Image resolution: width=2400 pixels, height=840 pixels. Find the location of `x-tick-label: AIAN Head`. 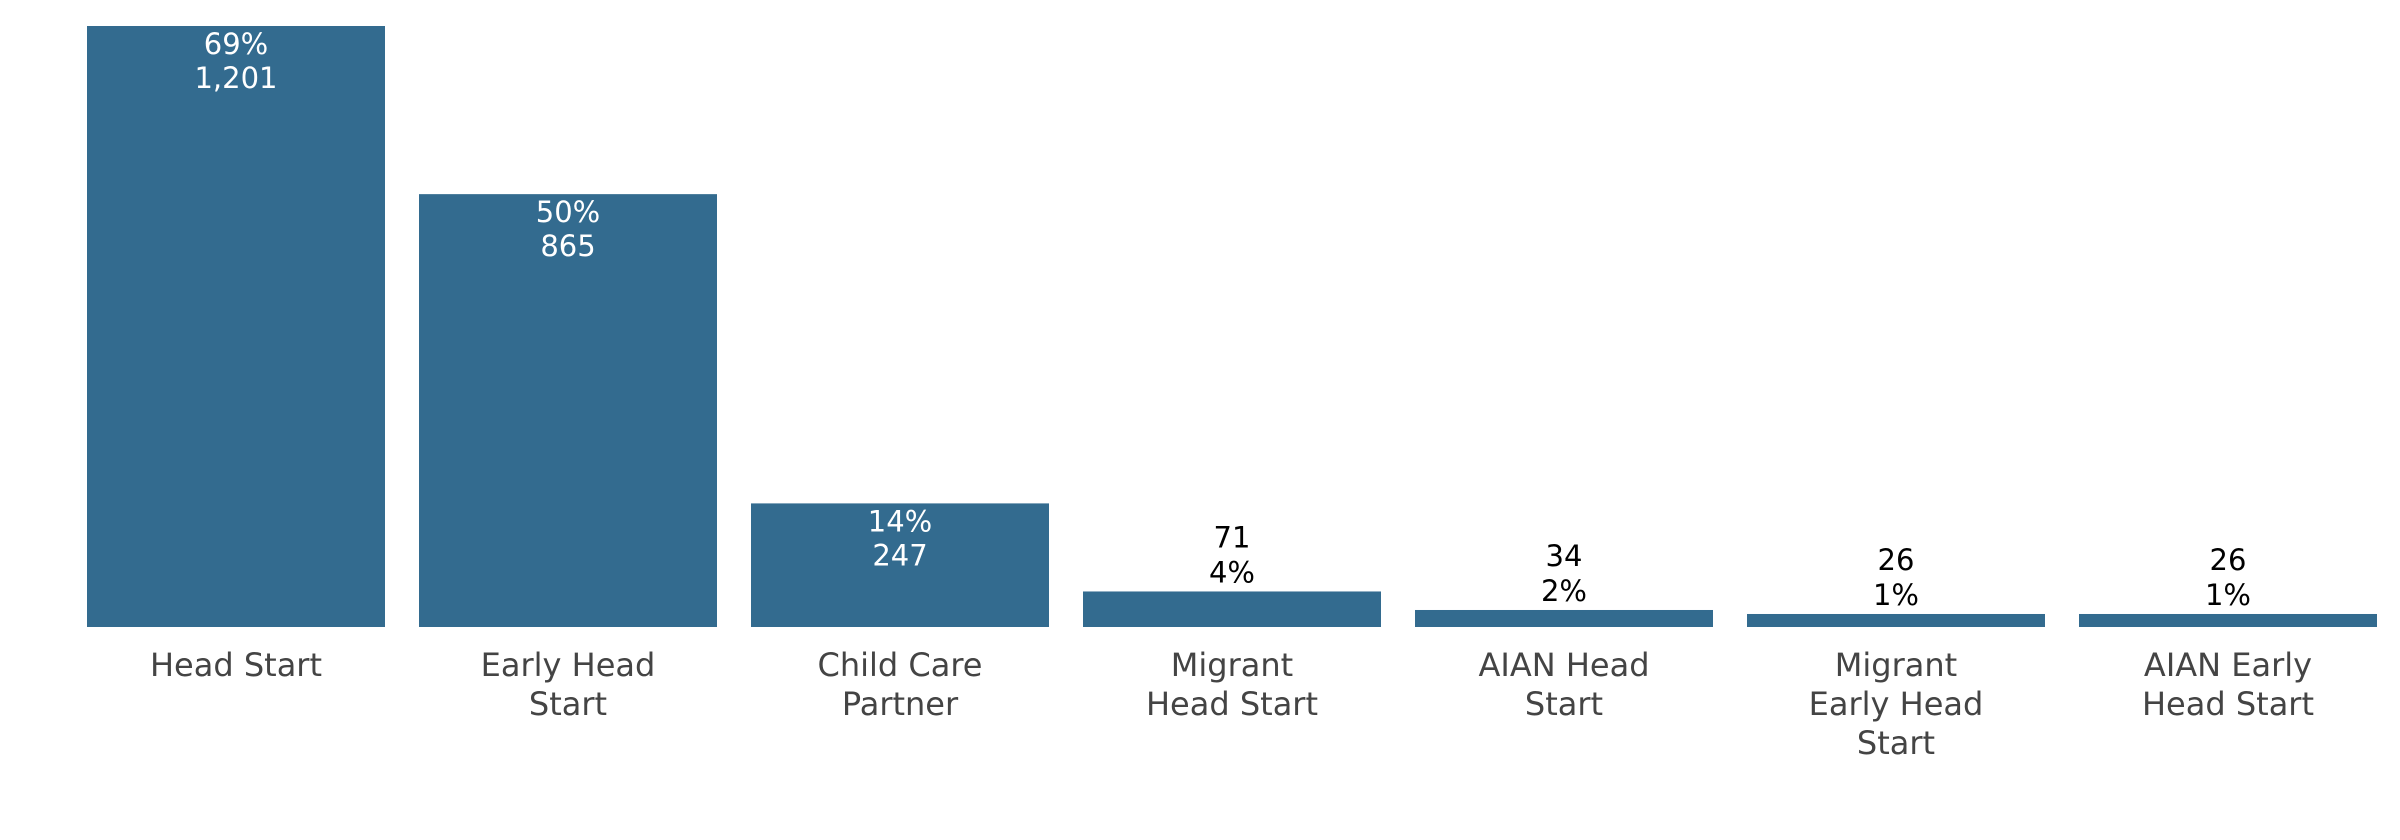

x-tick-label: AIAN Head is located at coordinates (1564, 665).